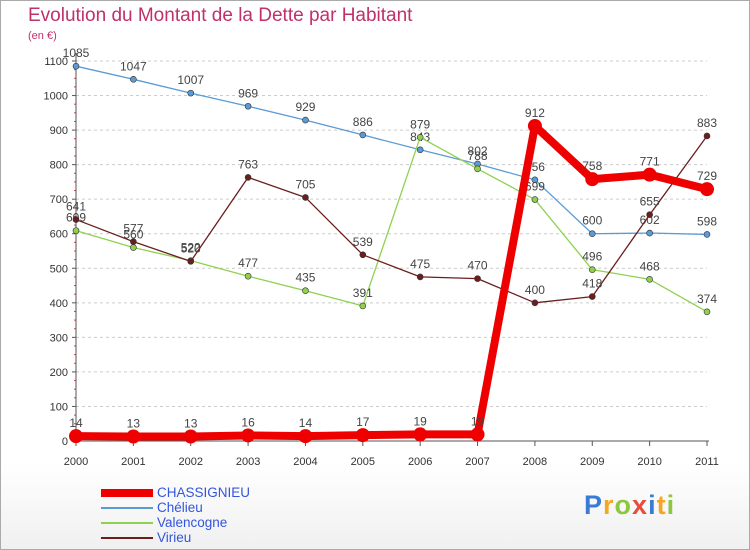 The height and width of the screenshot is (550, 750). Describe the element at coordinates (248, 422) in the screenshot. I see `data-label: 16` at that location.